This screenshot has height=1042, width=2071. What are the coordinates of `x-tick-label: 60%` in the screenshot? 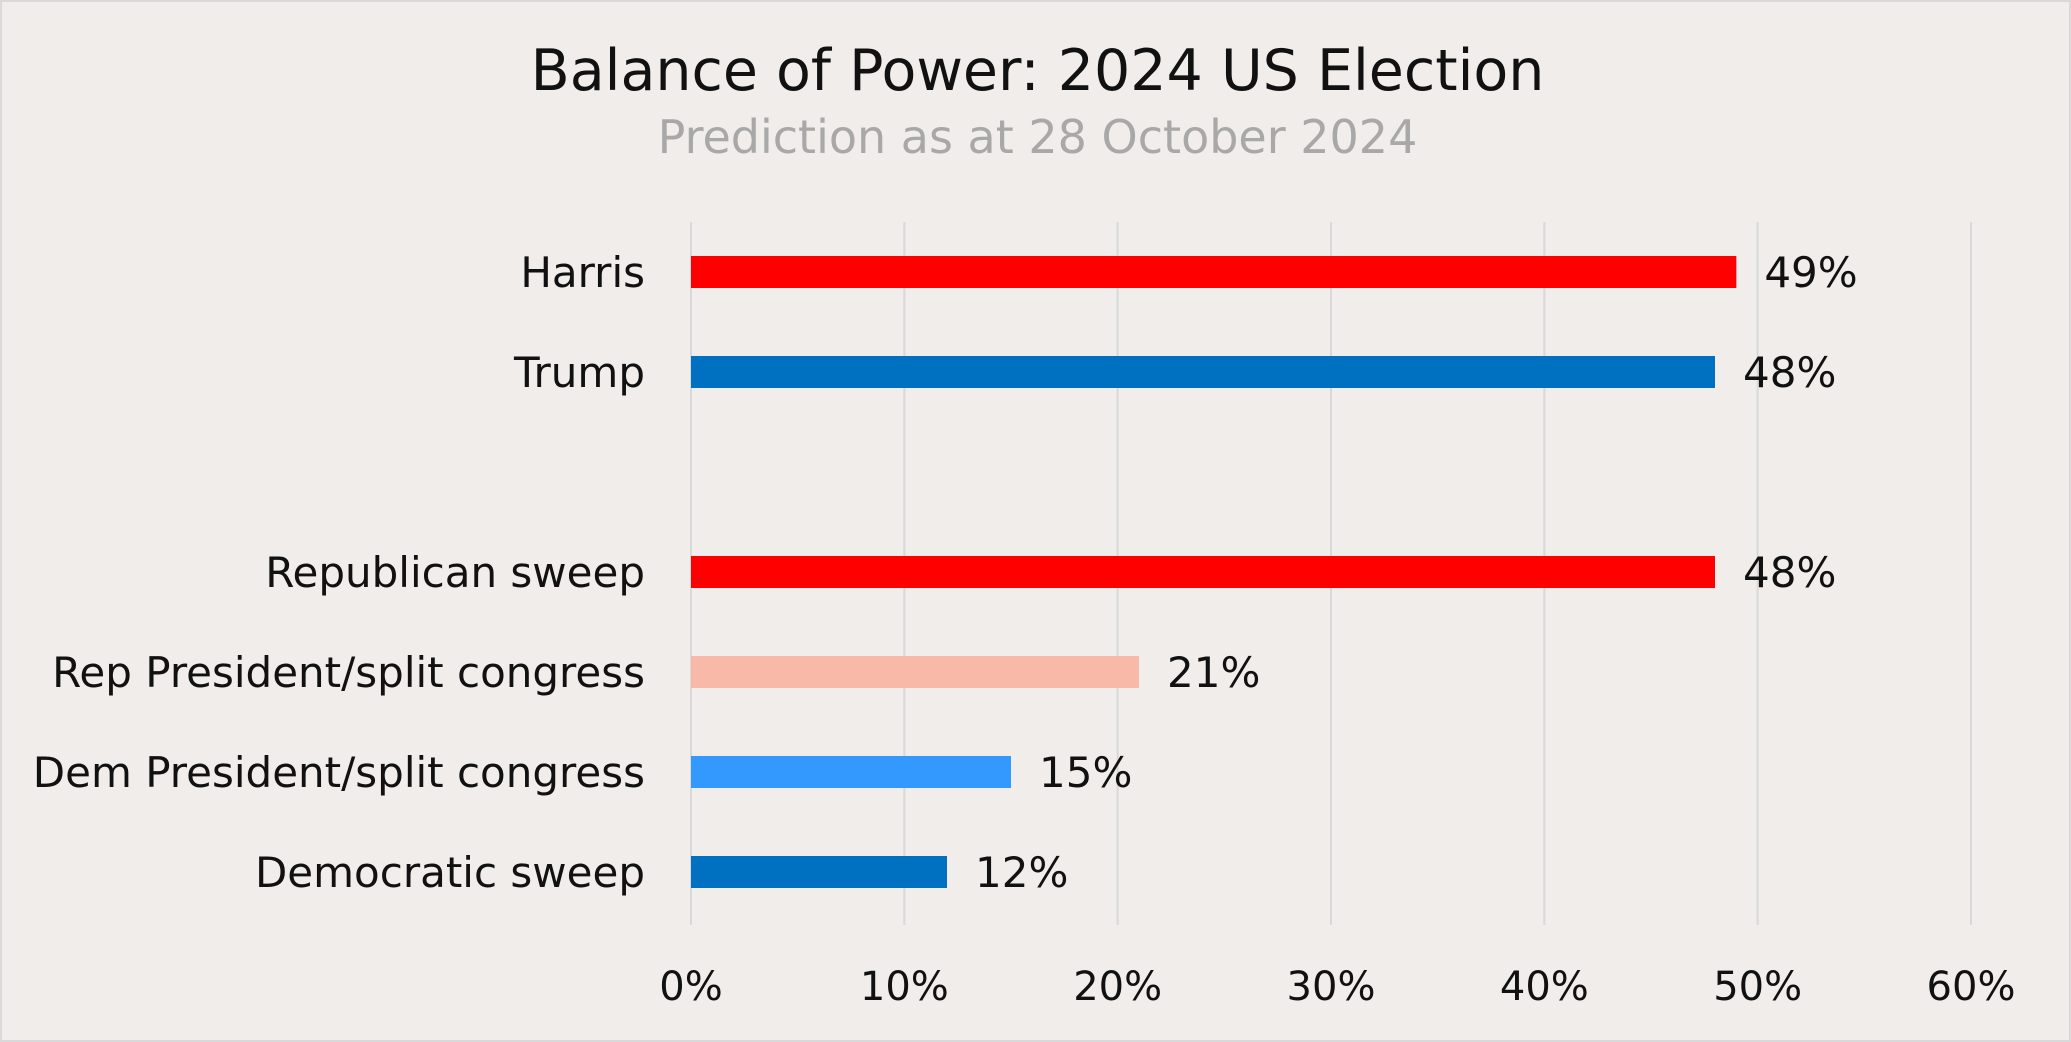 It's located at (1971, 987).